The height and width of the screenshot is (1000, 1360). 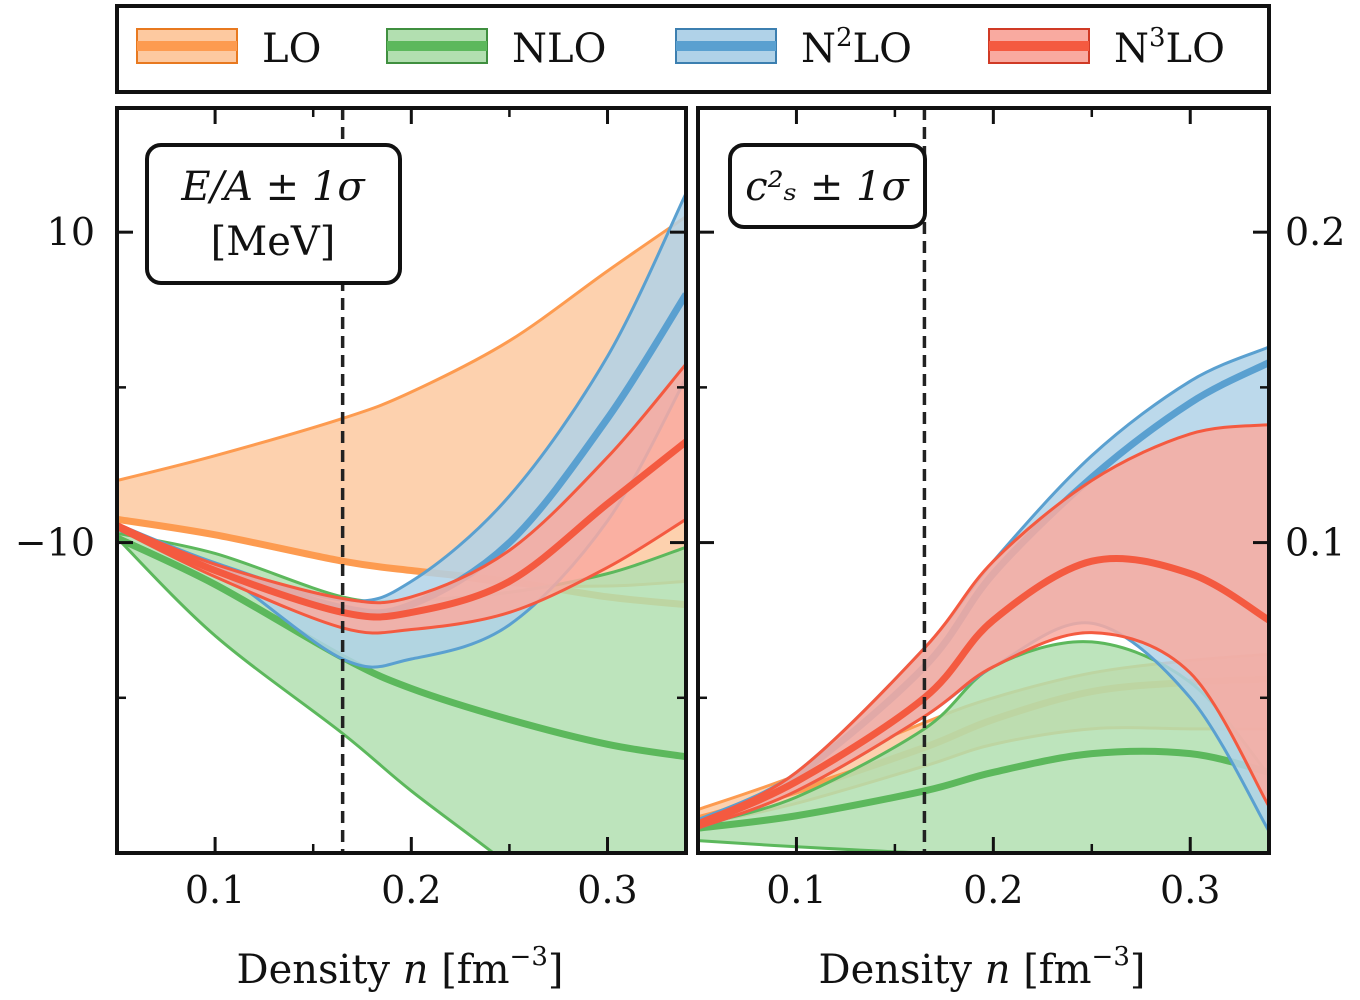 I want to click on band-n3lo, so click(x=401, y=499).